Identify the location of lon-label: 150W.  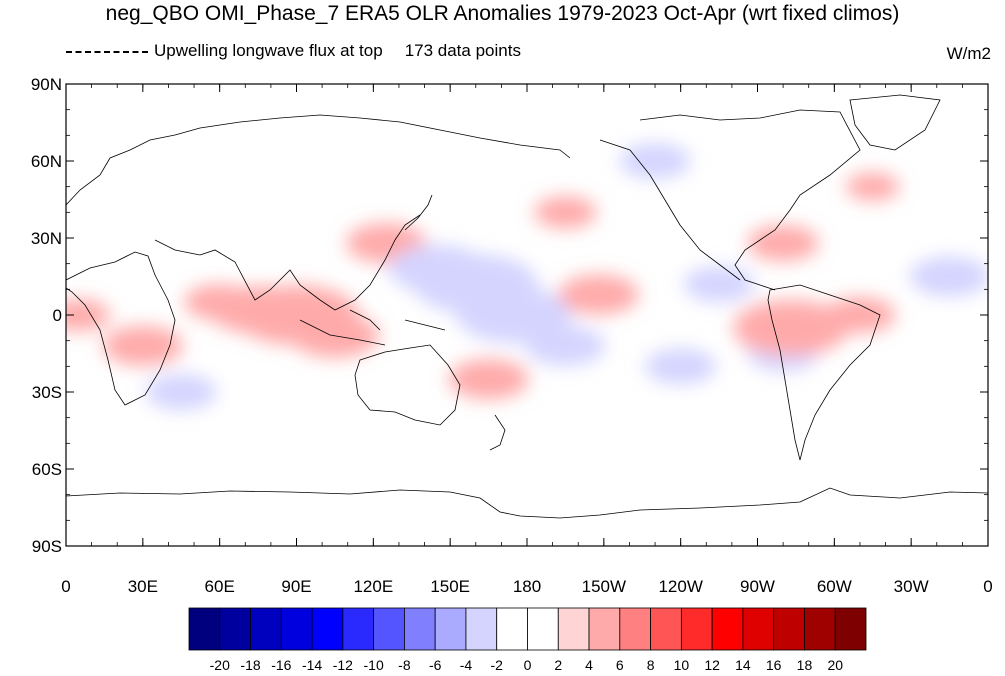
(604, 586).